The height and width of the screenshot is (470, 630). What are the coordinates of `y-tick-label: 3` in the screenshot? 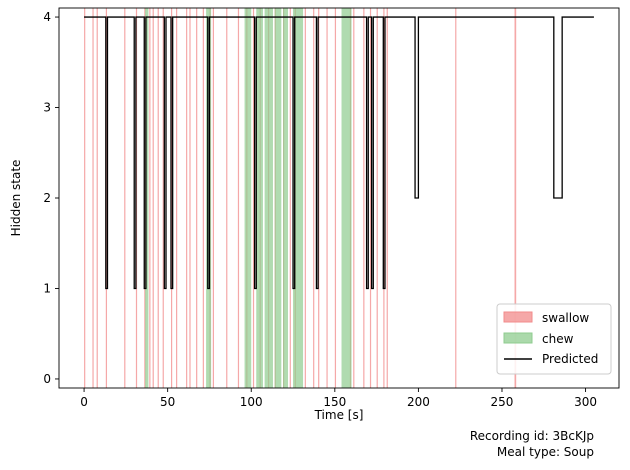 It's located at (47, 108).